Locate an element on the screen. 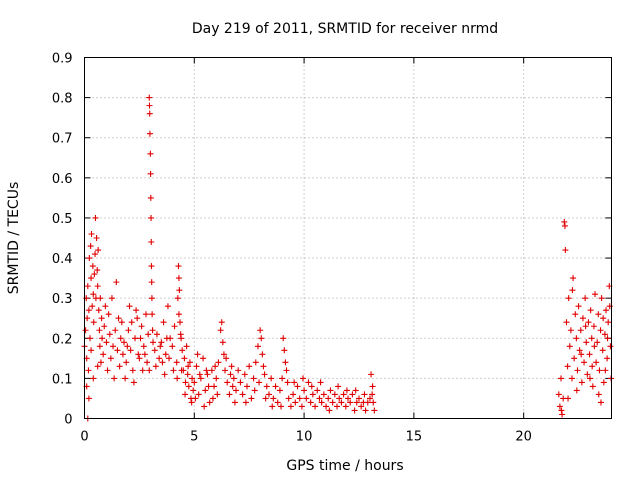 This screenshot has height=480, width=640. x-tick-label: 10 is located at coordinates (304, 437).